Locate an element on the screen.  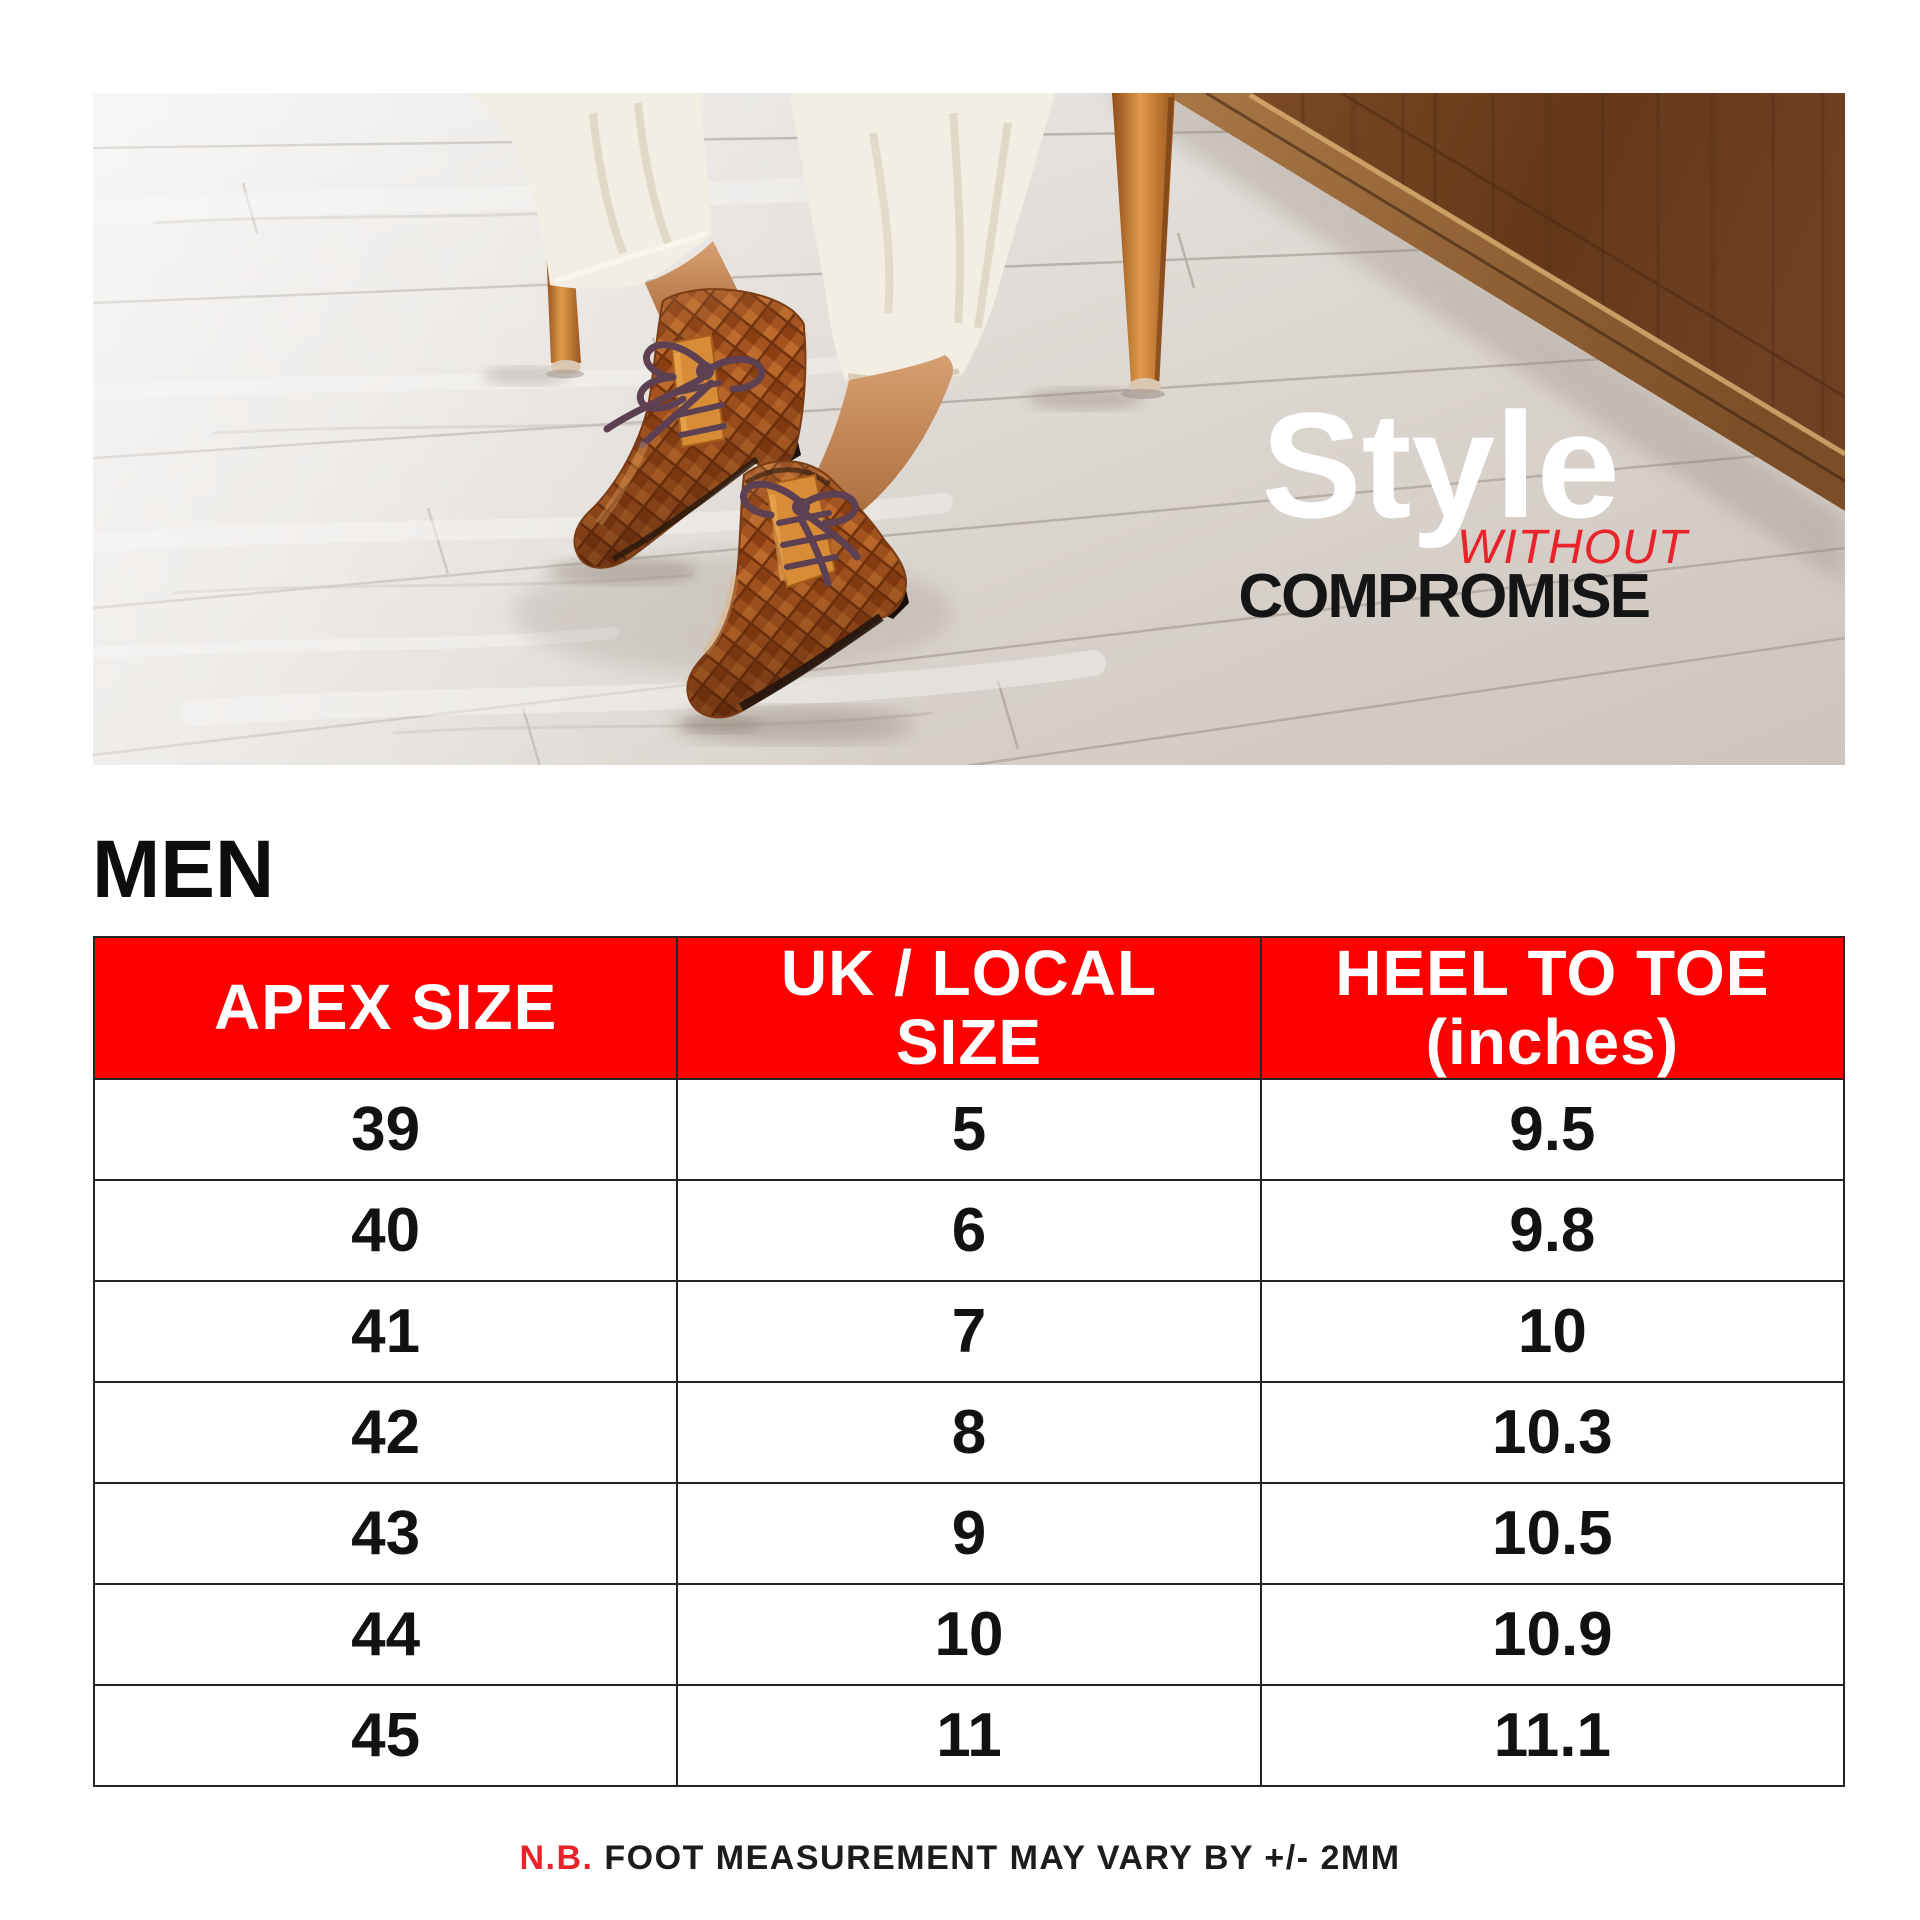
shoe-left is located at coordinates (677, 436).